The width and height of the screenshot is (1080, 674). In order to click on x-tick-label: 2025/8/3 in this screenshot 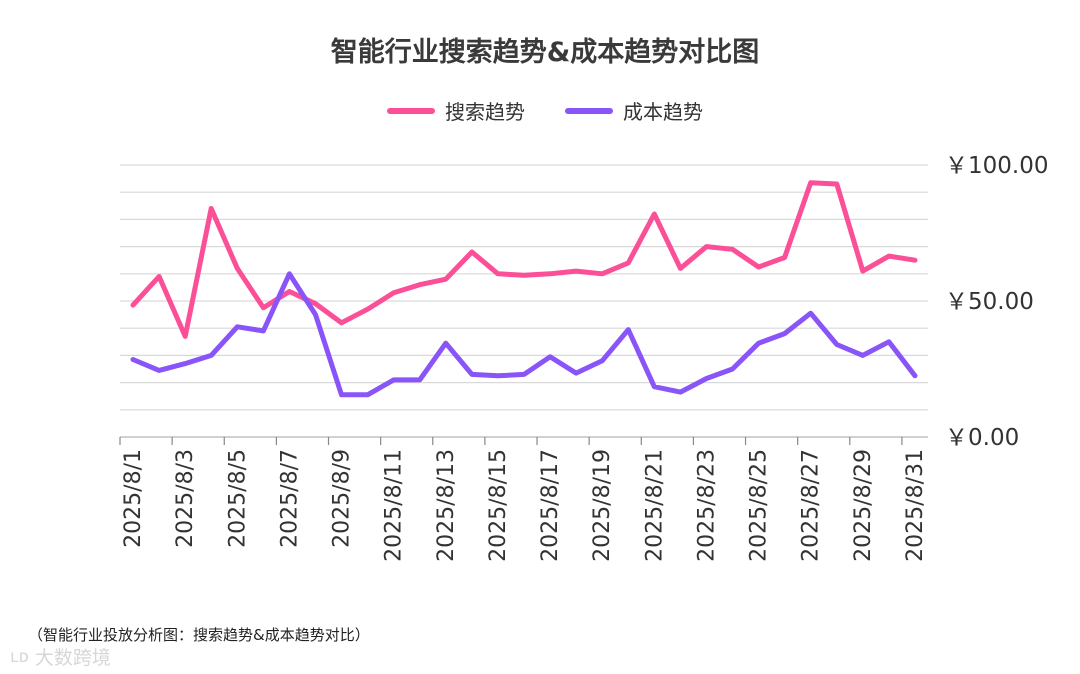, I will do `click(185, 498)`.